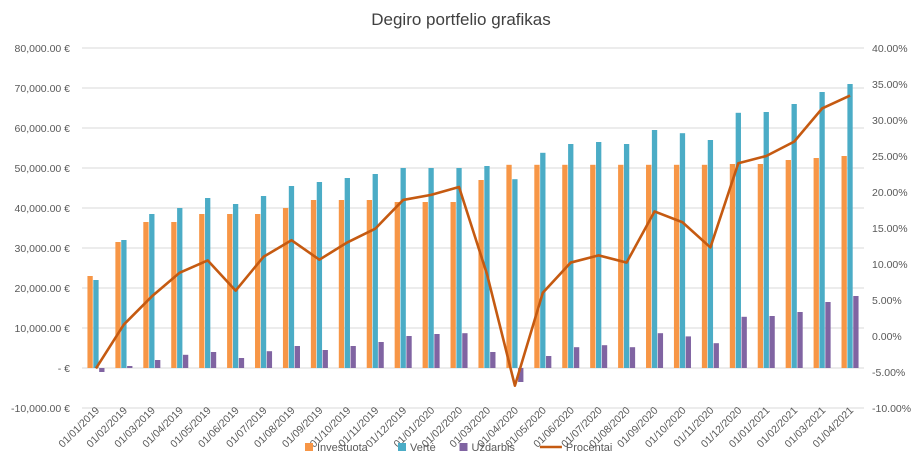 This screenshot has width=922, height=466. What do you see at coordinates (890, 121) in the screenshot?
I see `y-right-tick-label: 30.00%` at bounding box center [890, 121].